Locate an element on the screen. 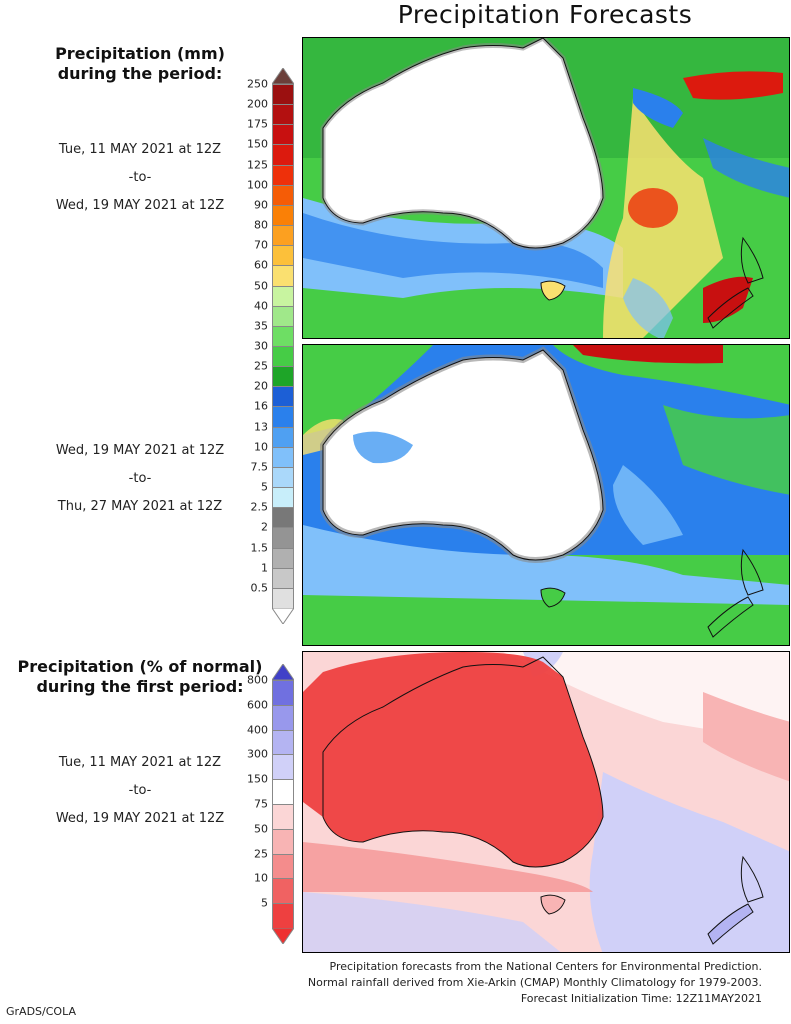 The width and height of the screenshot is (791, 1024). amount-tick-label: 200 is located at coordinates (257, 104).